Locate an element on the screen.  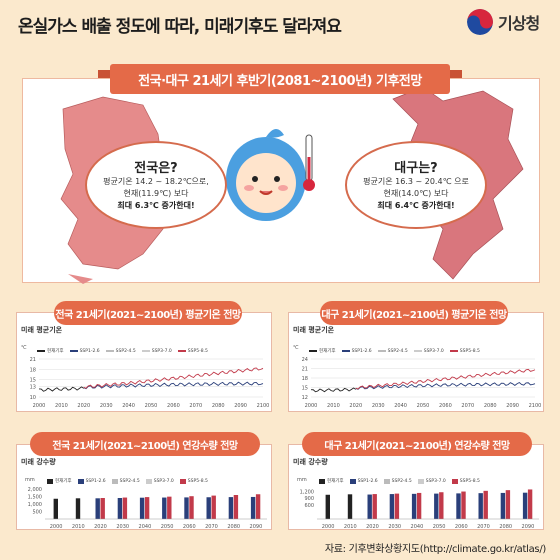
dg-rain-unit: mm is located at coordinates (302, 480).